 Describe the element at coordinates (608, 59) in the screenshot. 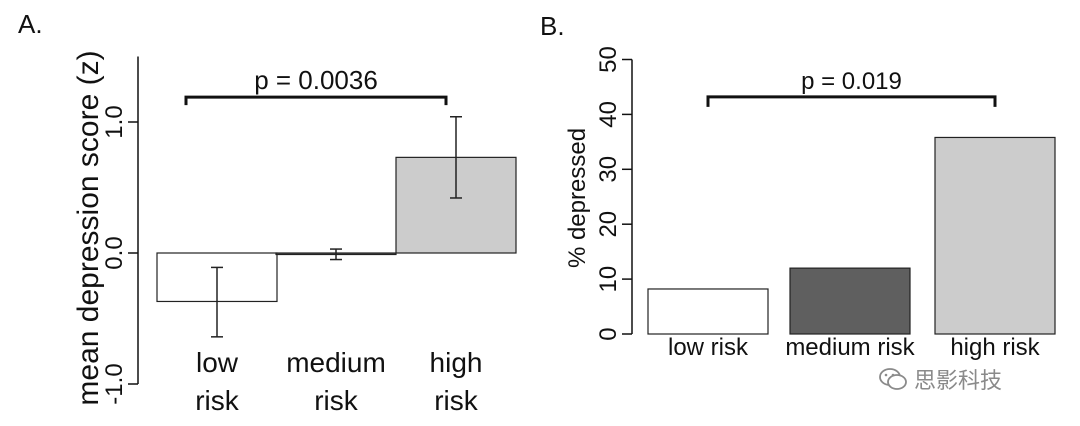

I see `y-tick-label: 50` at that location.